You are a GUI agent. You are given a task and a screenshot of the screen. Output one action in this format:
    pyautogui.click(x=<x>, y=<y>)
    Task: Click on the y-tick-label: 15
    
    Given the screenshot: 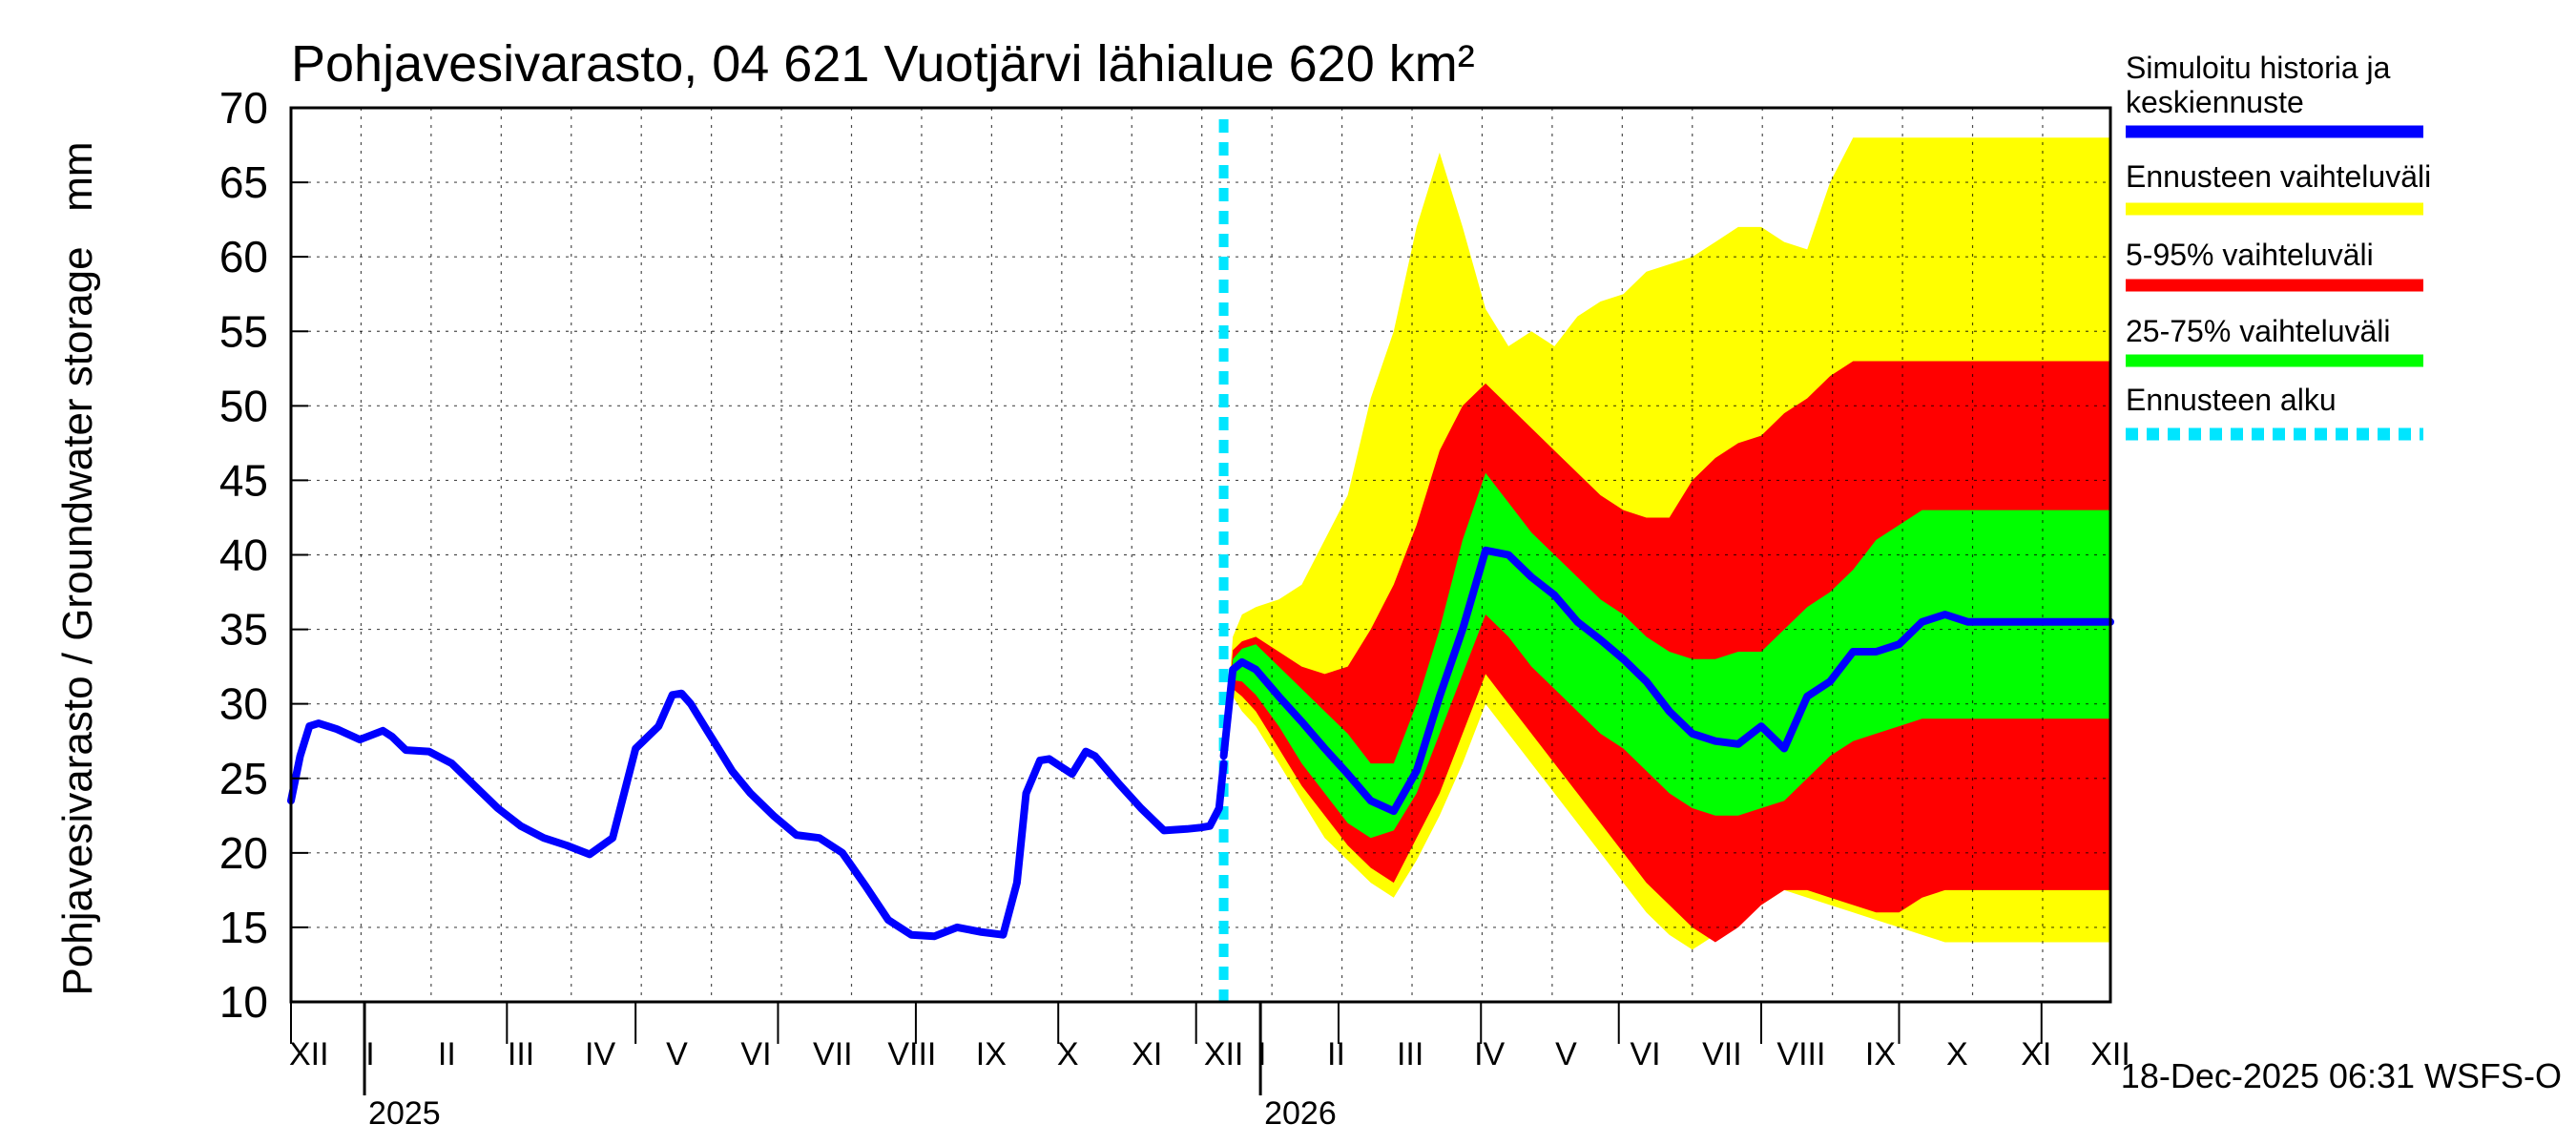 What is the action you would take?
    pyautogui.click(x=243, y=927)
    